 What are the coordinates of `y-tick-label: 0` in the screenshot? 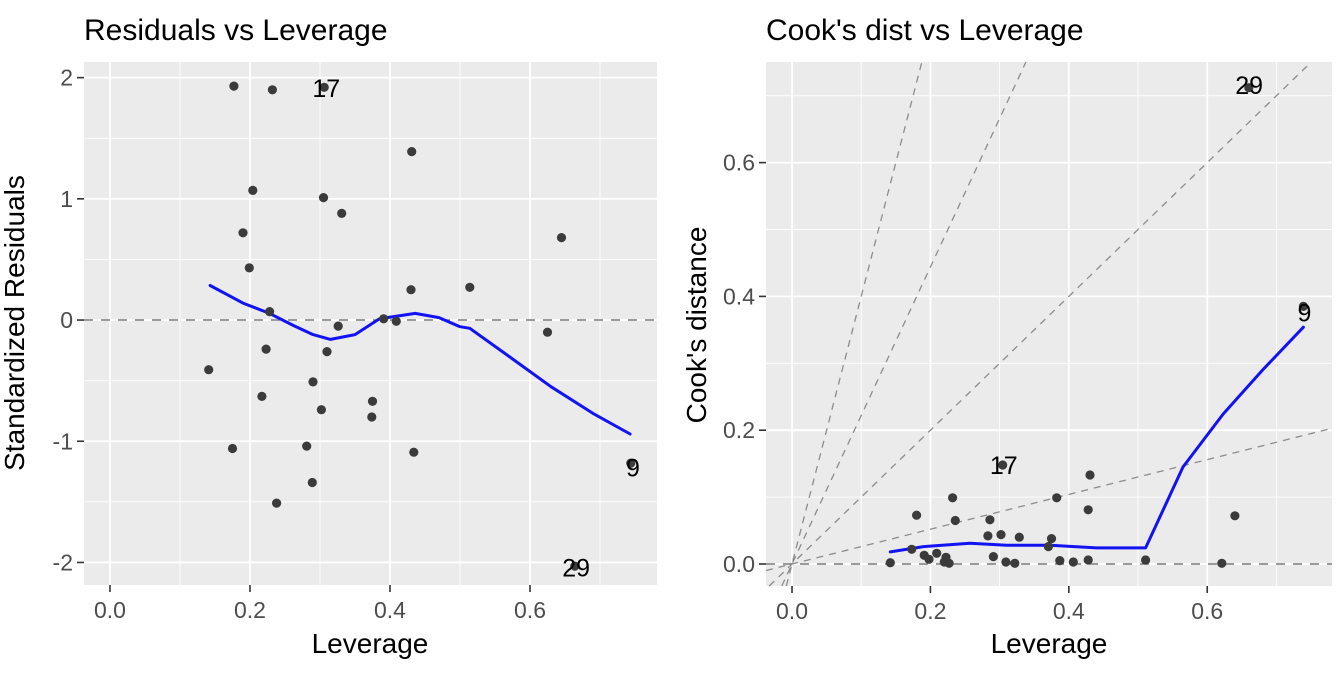 It's located at (66, 320).